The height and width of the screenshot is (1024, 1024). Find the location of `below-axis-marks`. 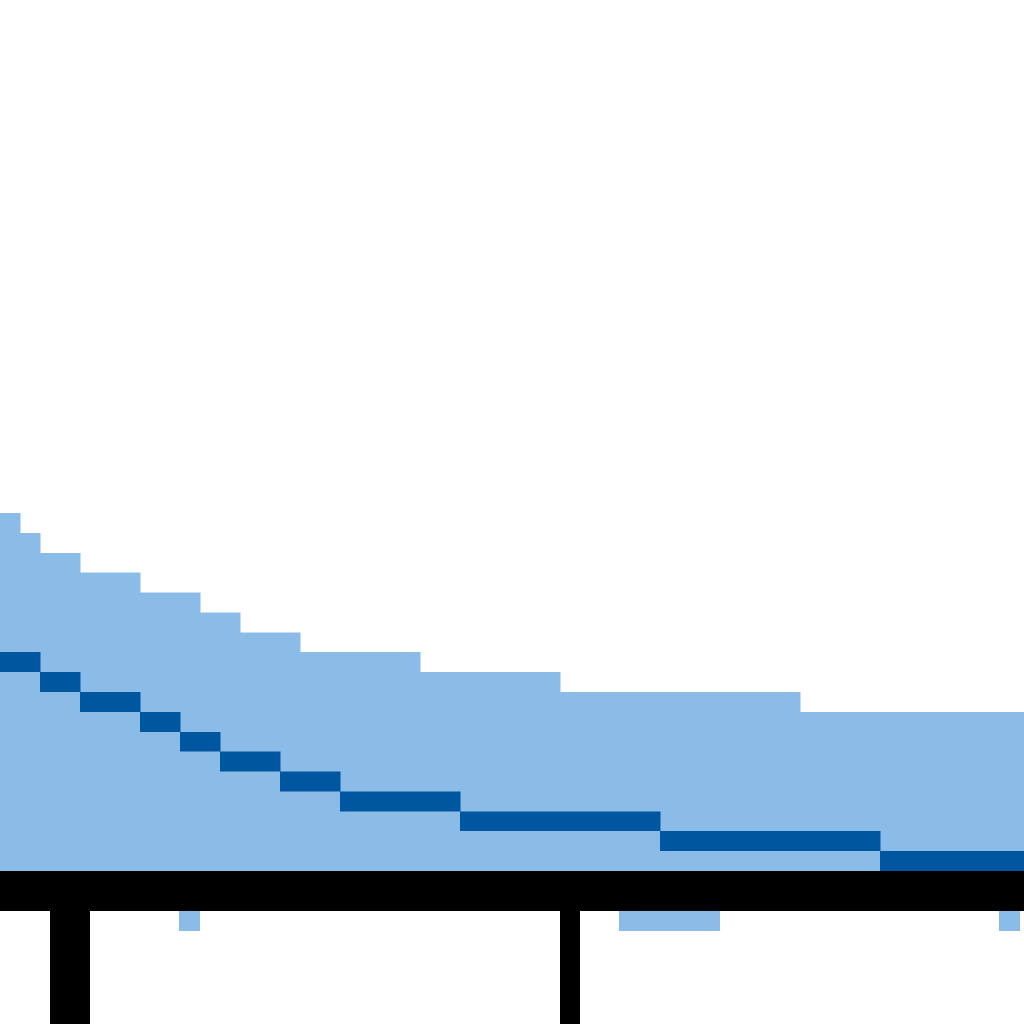

below-axis-marks is located at coordinates (599, 921).